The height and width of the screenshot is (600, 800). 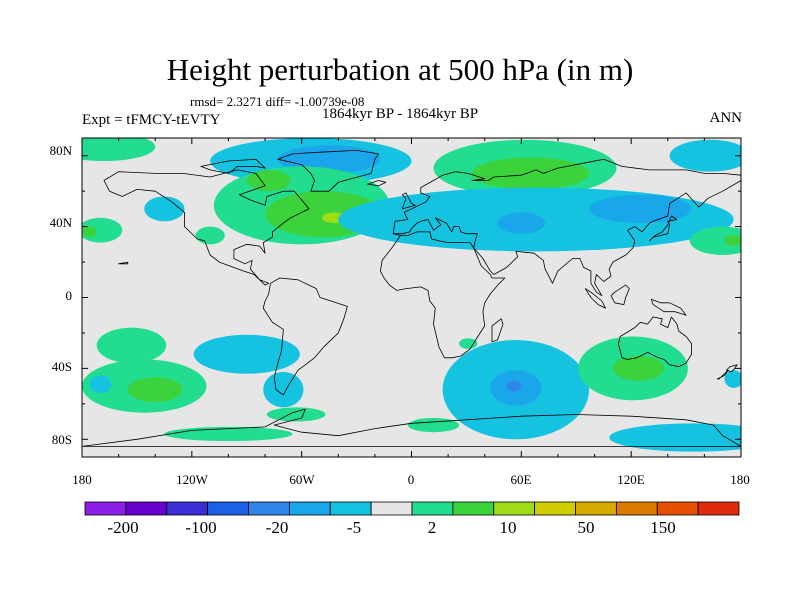 What do you see at coordinates (60, 222) in the screenshot?
I see `lat-label-40n: 40N` at bounding box center [60, 222].